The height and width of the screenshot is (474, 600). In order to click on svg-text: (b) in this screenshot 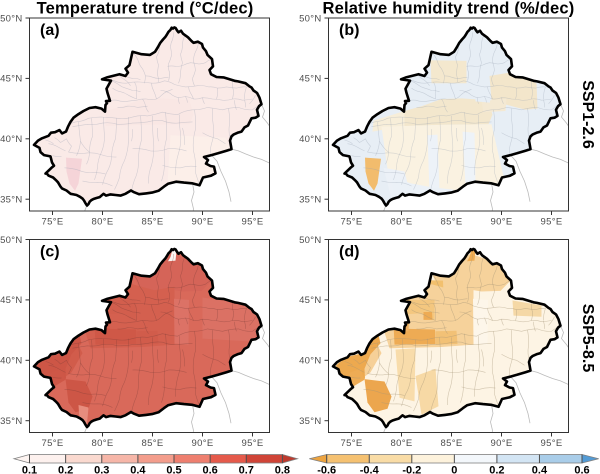, I will do `click(349, 30)`.